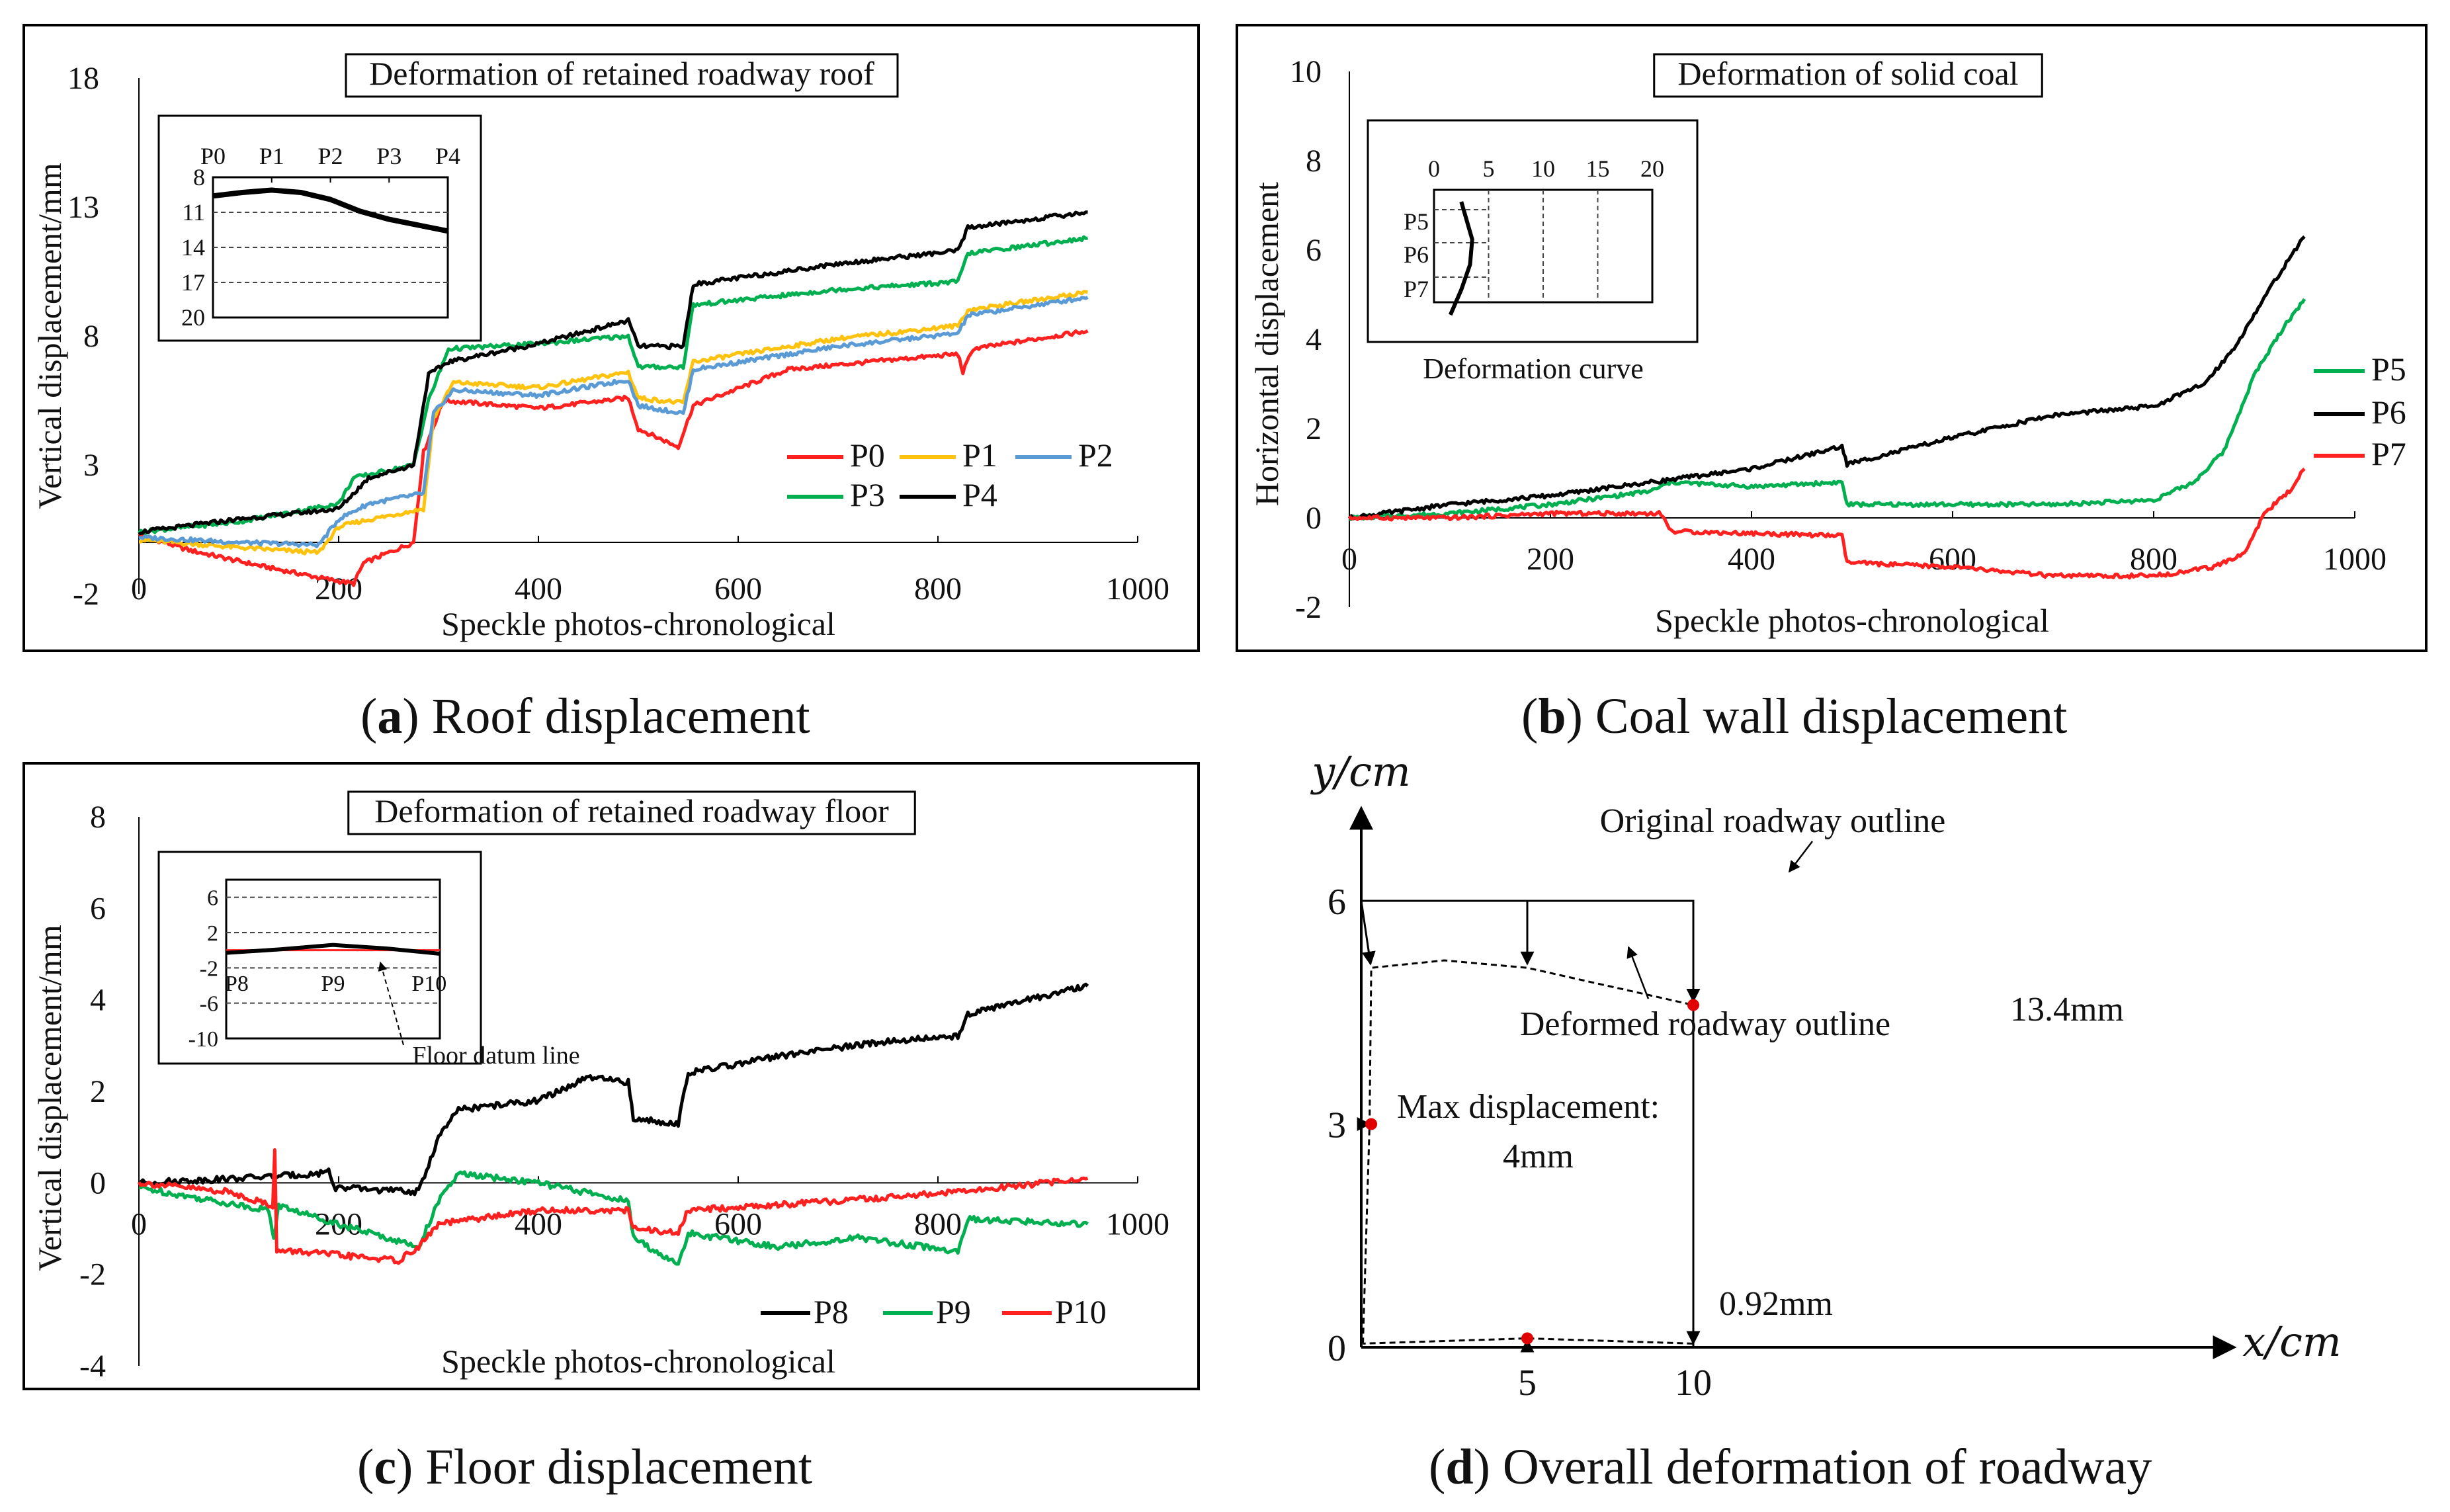 The height and width of the screenshot is (1512, 2450). I want to click on legend-label-P8: P8, so click(831, 1311).